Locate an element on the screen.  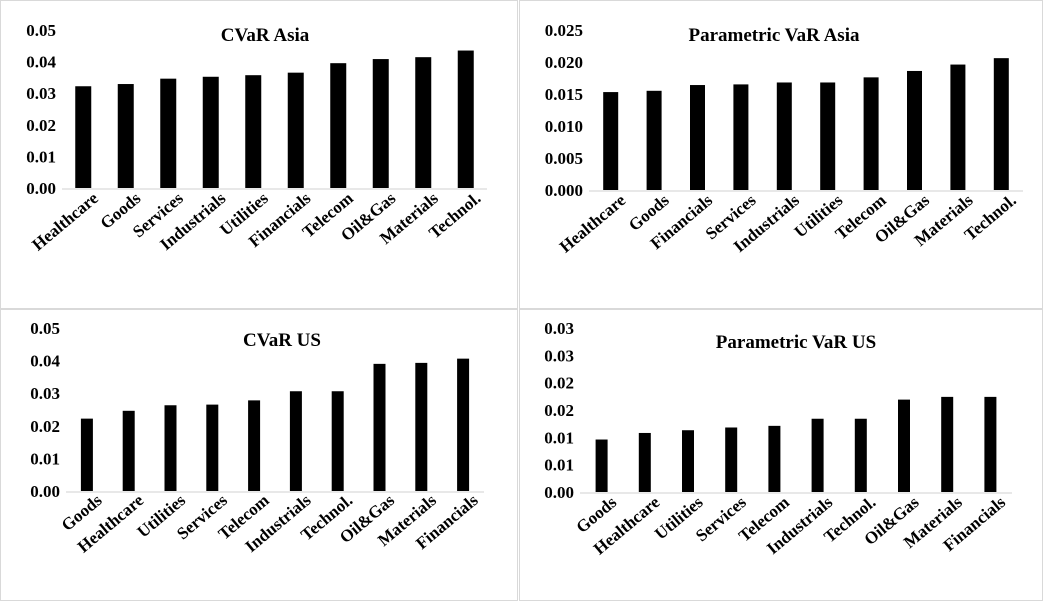
chart-title: CVaR Asia is located at coordinates (265, 35).